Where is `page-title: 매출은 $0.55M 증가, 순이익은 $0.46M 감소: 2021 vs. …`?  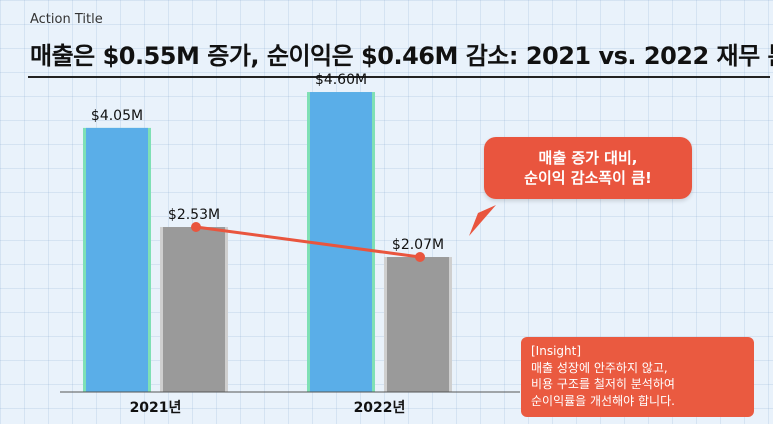 page-title: 매출은 $0.55M 증가, 순이익은 $0.46M 감소: 2021 vs. … is located at coordinates (401, 56).